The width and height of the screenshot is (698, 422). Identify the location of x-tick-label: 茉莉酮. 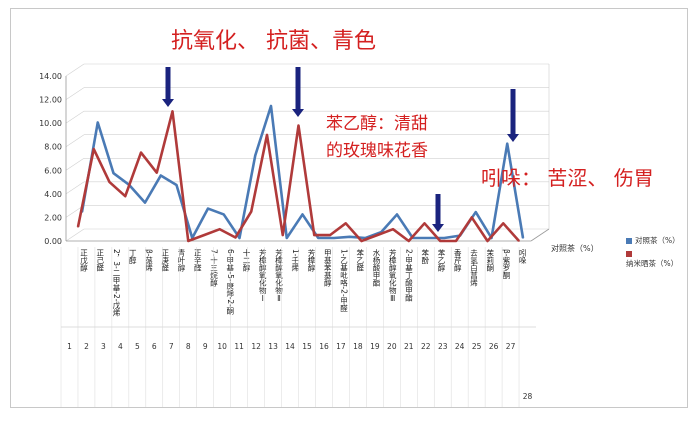
(490, 260).